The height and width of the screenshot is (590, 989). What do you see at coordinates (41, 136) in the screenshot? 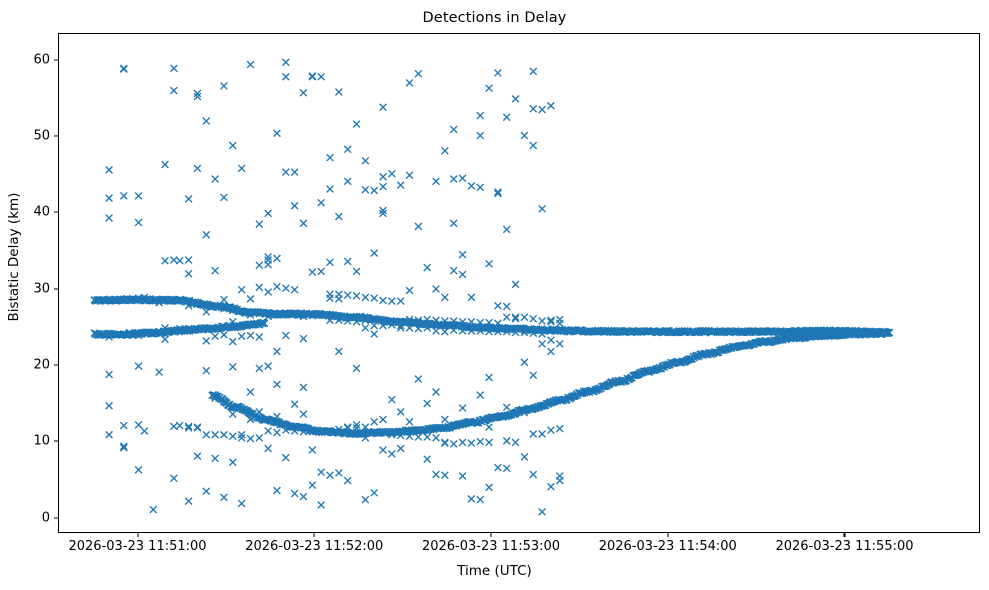
I see `y-tick-label: 50` at bounding box center [41, 136].